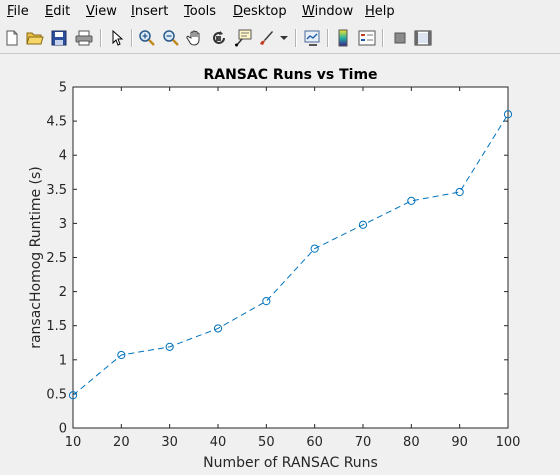 This screenshot has width=560, height=475. Describe the element at coordinates (84, 38) in the screenshot. I see `print-figure-icon` at that location.